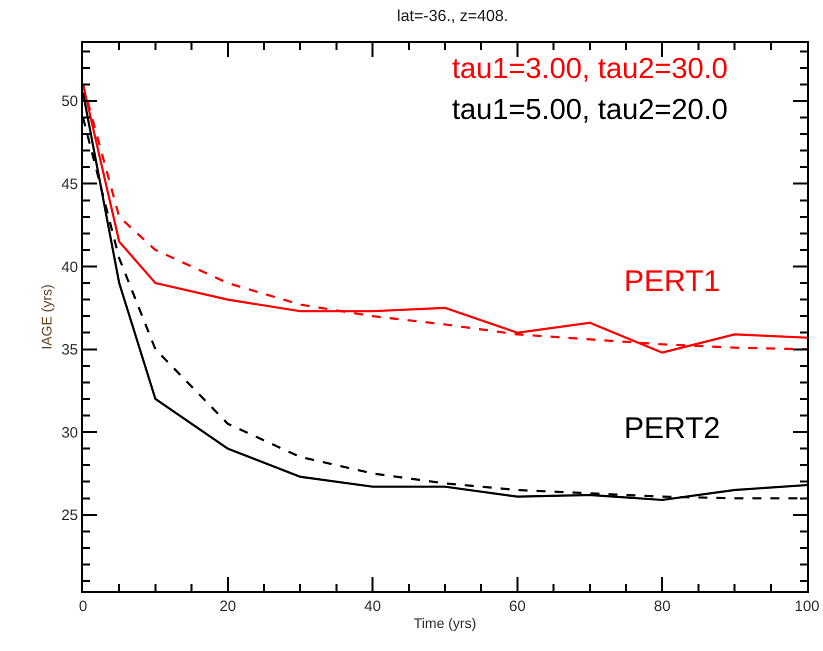  Describe the element at coordinates (69, 101) in the screenshot. I see `y-tick-label: 50` at that location.